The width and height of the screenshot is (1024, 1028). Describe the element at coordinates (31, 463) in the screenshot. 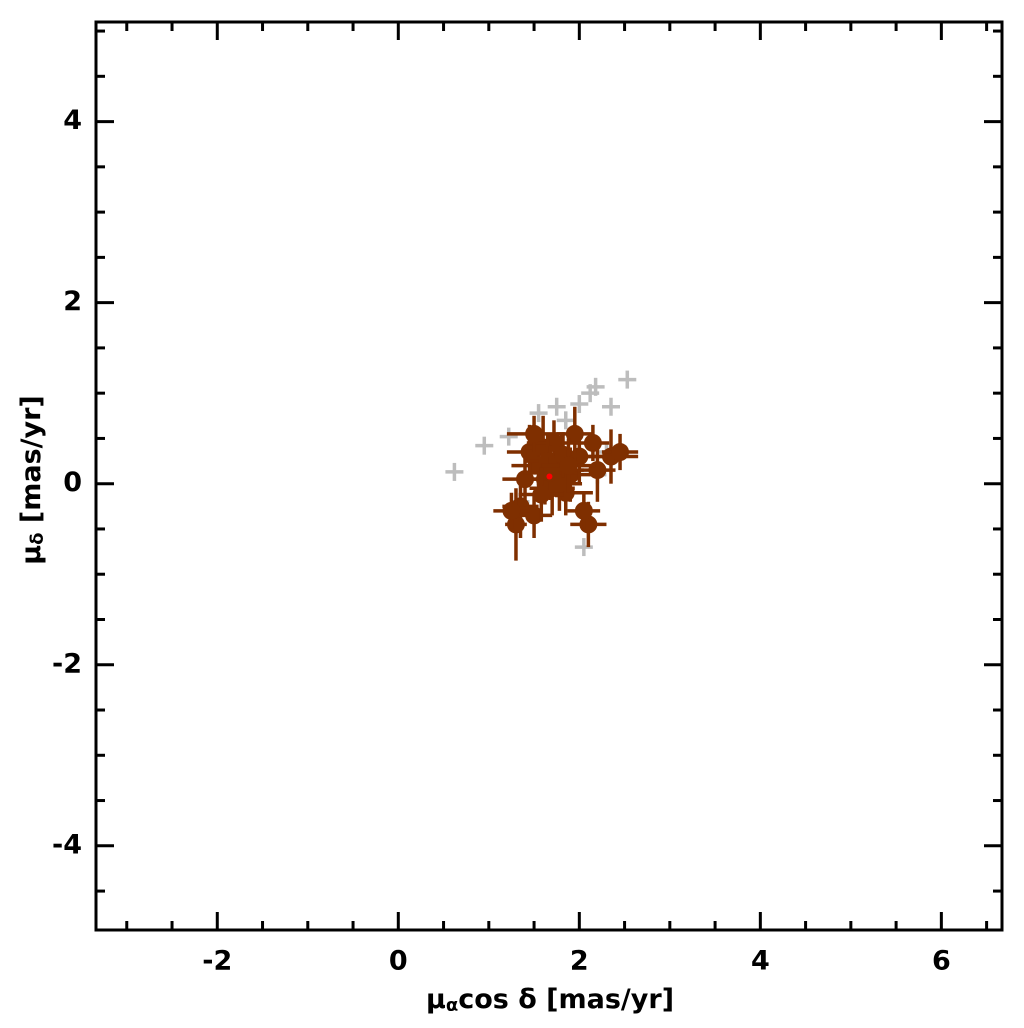

I see `y-label-rest: [mas/yr]` at that location.